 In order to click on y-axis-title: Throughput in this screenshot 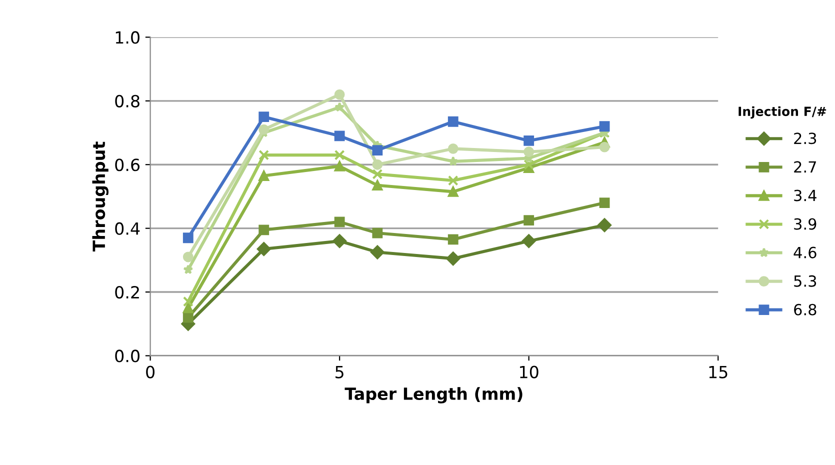, I will do `click(100, 197)`.